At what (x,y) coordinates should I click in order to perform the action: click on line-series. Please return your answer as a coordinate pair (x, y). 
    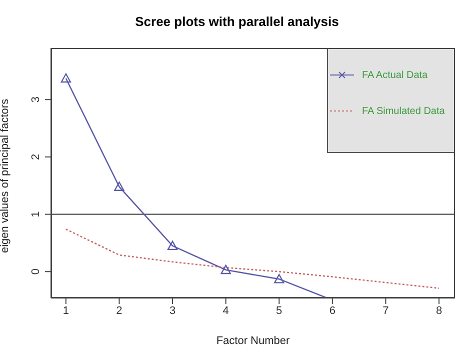
    Looking at the image, I should click on (252, 258).